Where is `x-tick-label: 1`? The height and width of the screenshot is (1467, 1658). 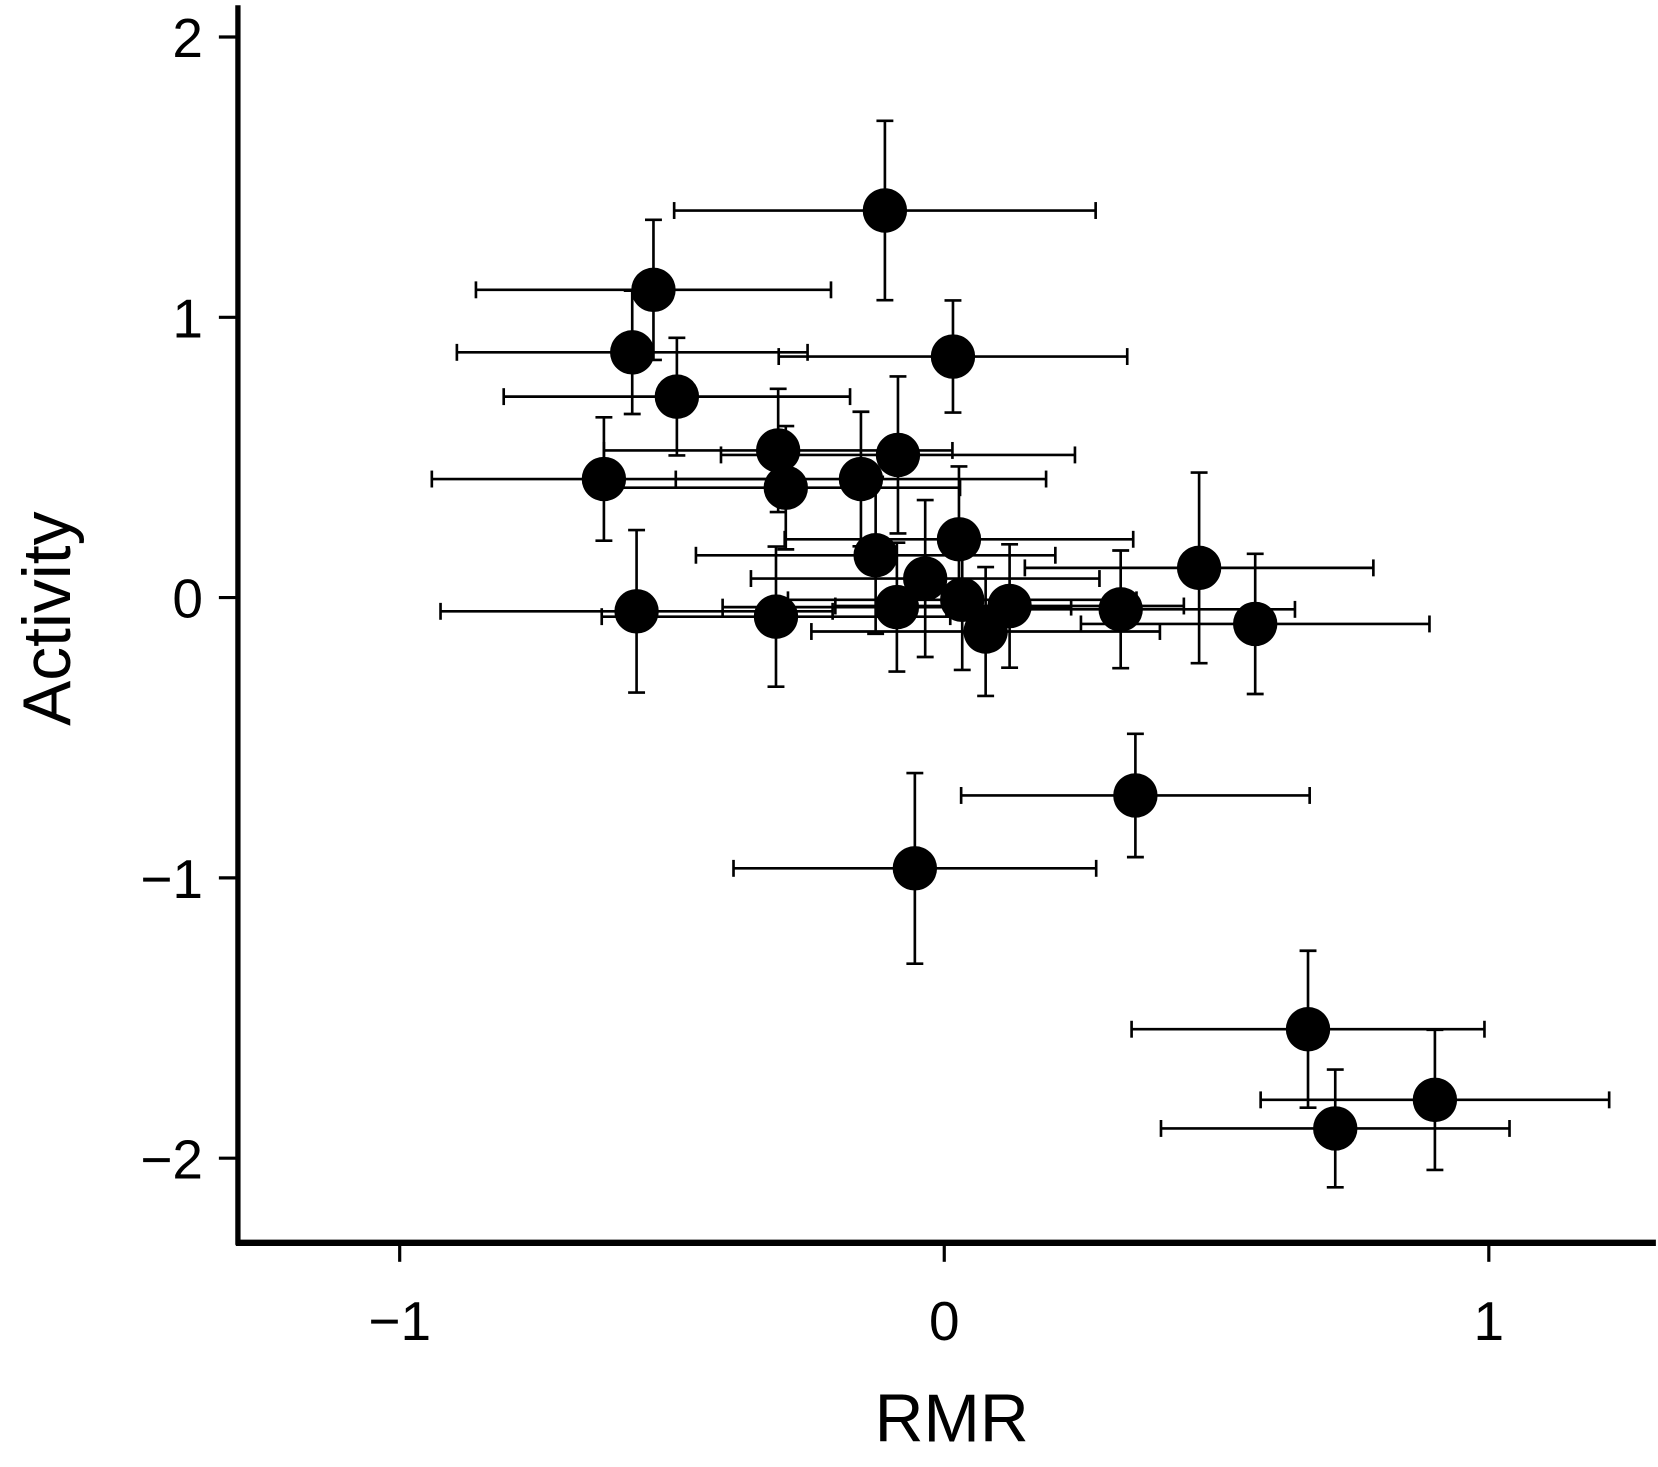 x-tick-label: 1 is located at coordinates (1489, 1321).